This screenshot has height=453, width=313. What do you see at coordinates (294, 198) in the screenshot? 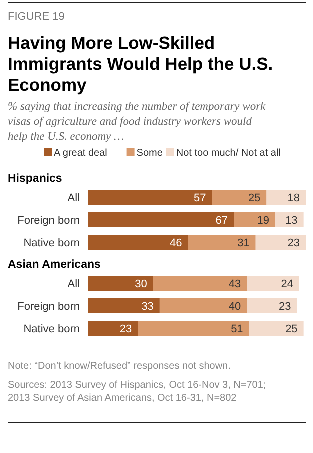
I see `data-label: 18` at bounding box center [294, 198].